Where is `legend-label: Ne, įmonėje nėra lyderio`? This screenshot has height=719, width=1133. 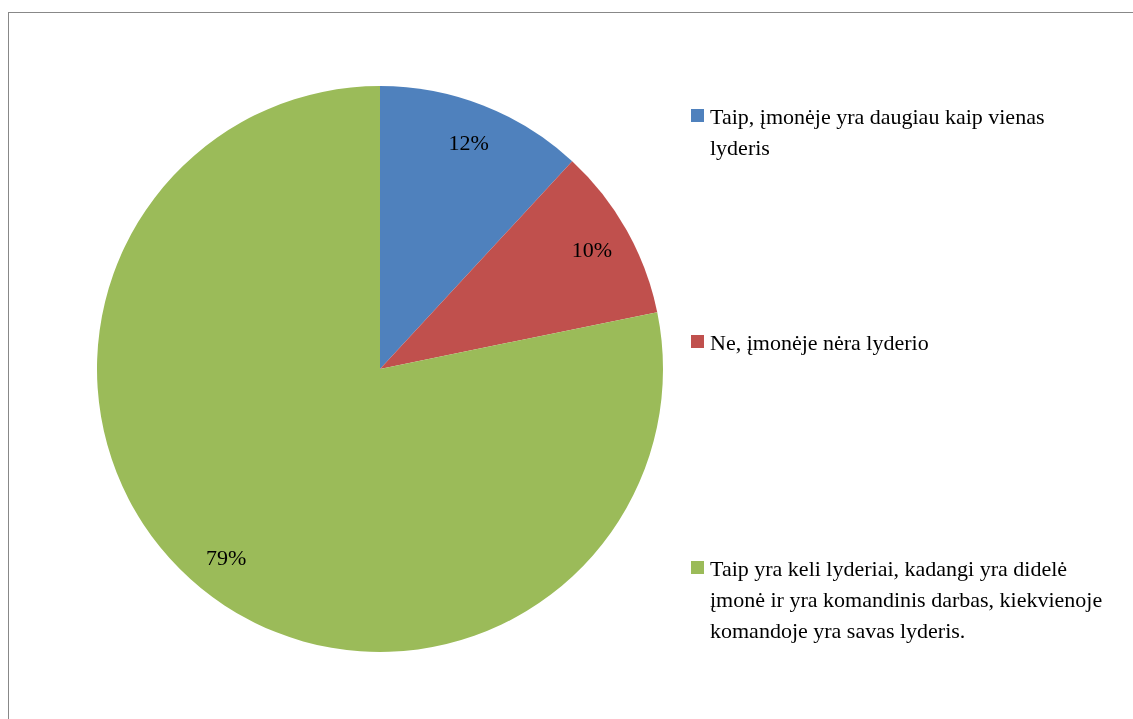
legend-label: Ne, įmonėje nėra lyderio is located at coordinates (819, 342).